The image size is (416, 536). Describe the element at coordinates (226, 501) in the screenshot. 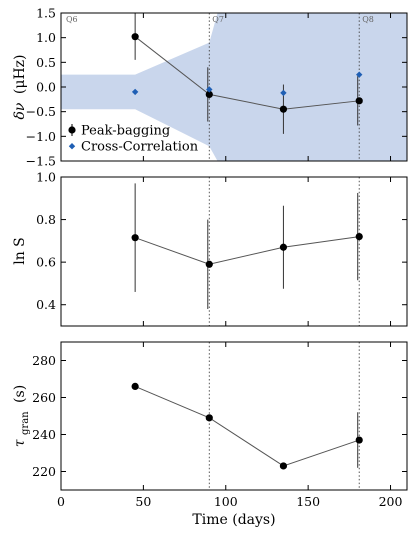

I see `x-tick-label: 100` at that location.